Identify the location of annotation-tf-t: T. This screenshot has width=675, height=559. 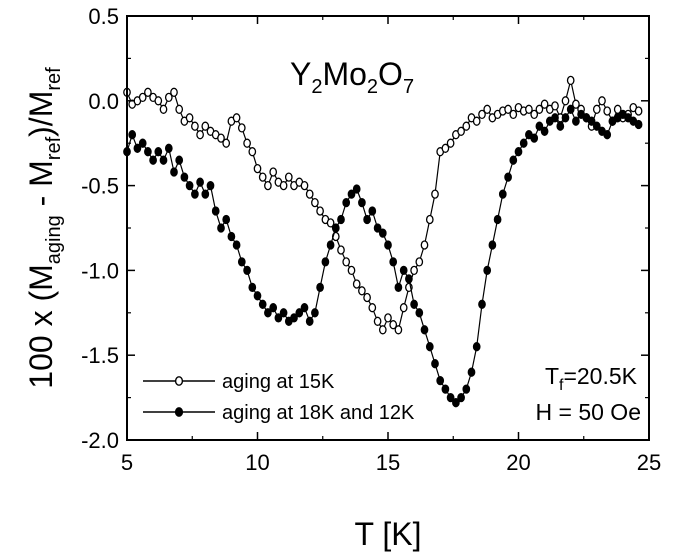
(552, 376).